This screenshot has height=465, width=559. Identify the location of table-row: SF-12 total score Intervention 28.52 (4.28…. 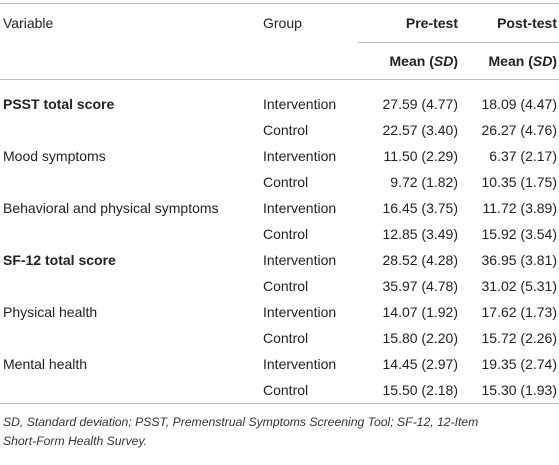
(279, 260).